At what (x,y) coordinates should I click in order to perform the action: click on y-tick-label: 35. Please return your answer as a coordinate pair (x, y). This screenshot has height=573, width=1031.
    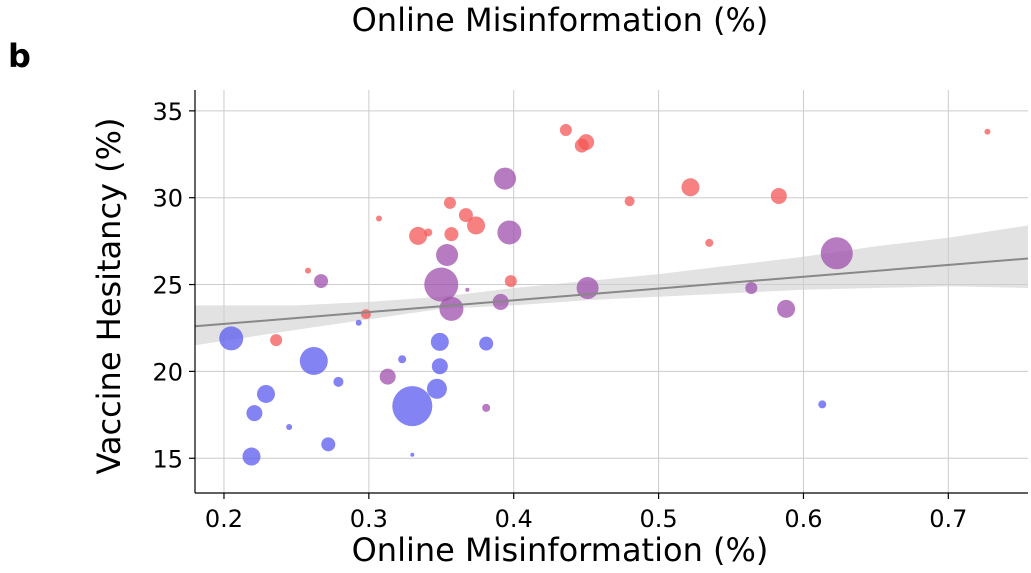
    Looking at the image, I should click on (167, 112).